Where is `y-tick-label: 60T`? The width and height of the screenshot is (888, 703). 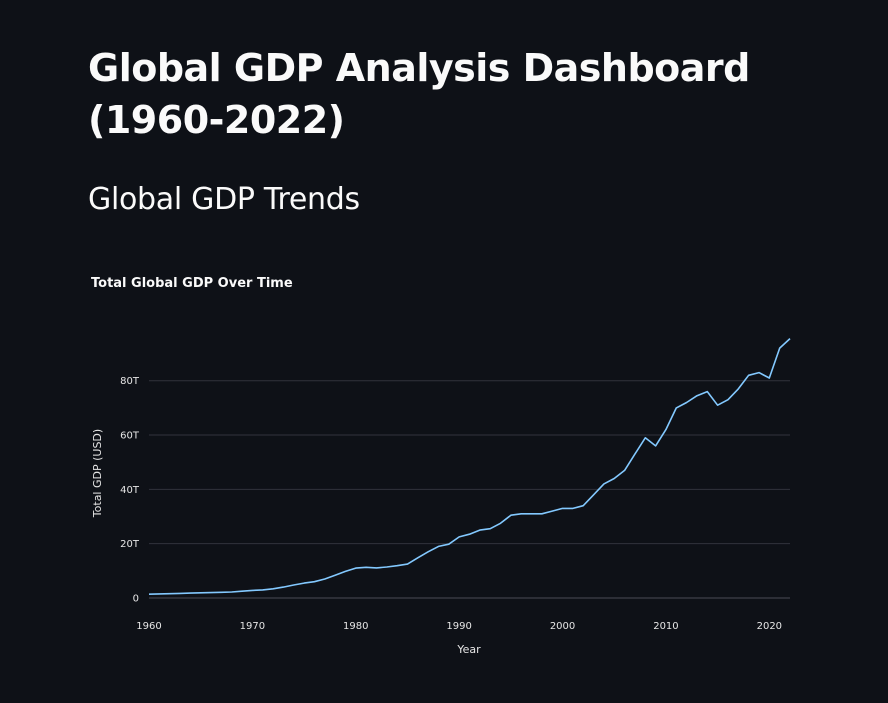 y-tick-label: 60T is located at coordinates (130, 436).